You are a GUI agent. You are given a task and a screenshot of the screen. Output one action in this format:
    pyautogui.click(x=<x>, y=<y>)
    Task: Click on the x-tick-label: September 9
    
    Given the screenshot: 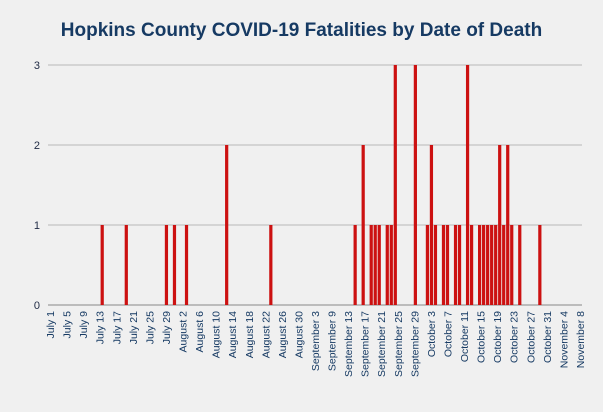 What is the action you would take?
    pyautogui.click(x=333, y=341)
    